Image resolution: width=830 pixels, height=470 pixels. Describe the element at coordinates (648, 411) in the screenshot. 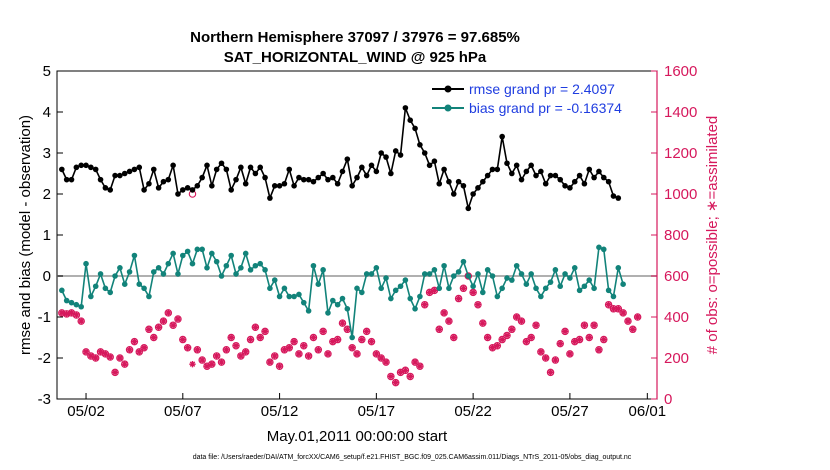

I see `x-tick-label: 06/01` at that location.